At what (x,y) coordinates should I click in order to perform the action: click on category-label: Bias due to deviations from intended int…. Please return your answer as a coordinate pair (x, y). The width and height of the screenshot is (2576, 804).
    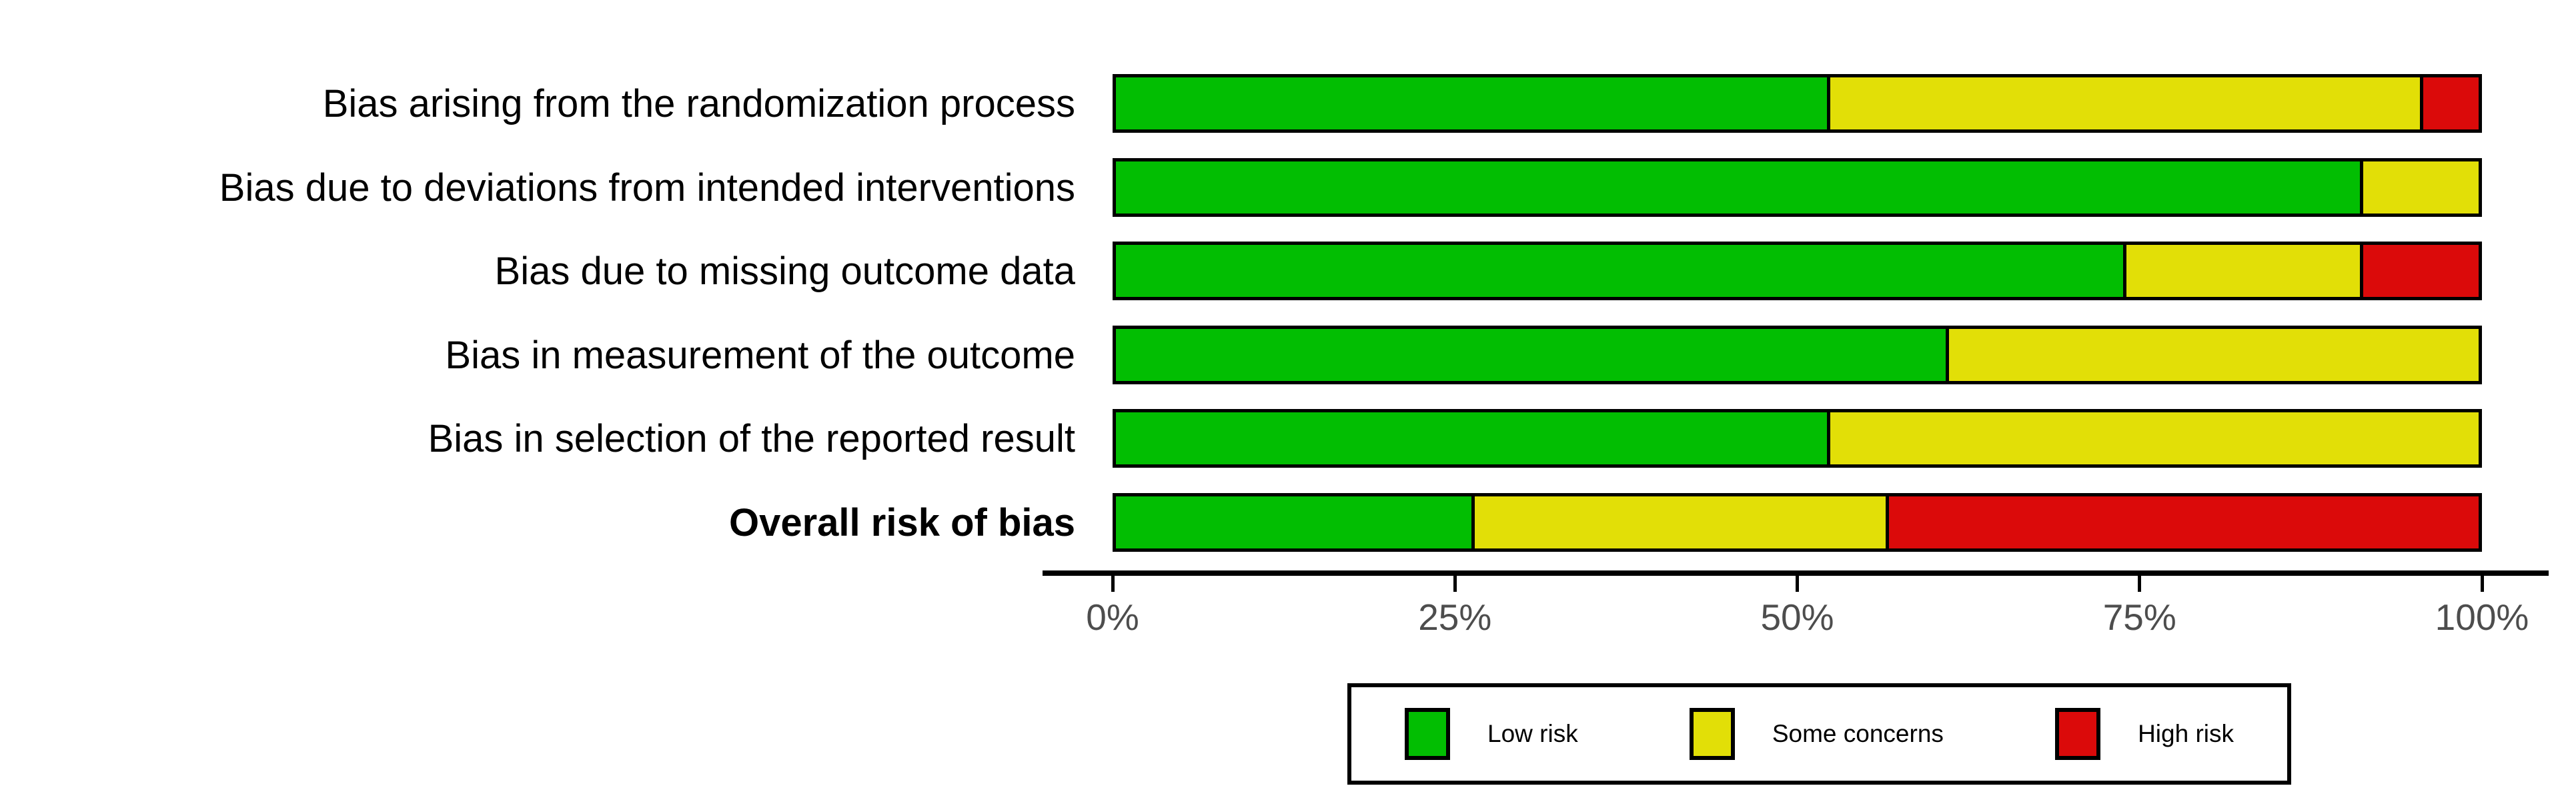
    Looking at the image, I should click on (647, 187).